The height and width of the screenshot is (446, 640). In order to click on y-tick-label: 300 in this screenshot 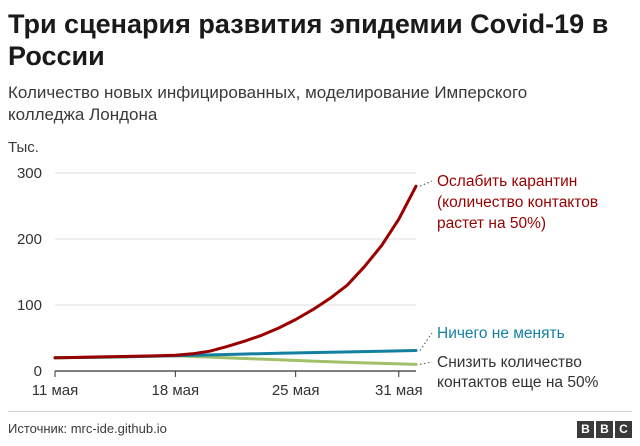, I will do `click(29, 173)`.